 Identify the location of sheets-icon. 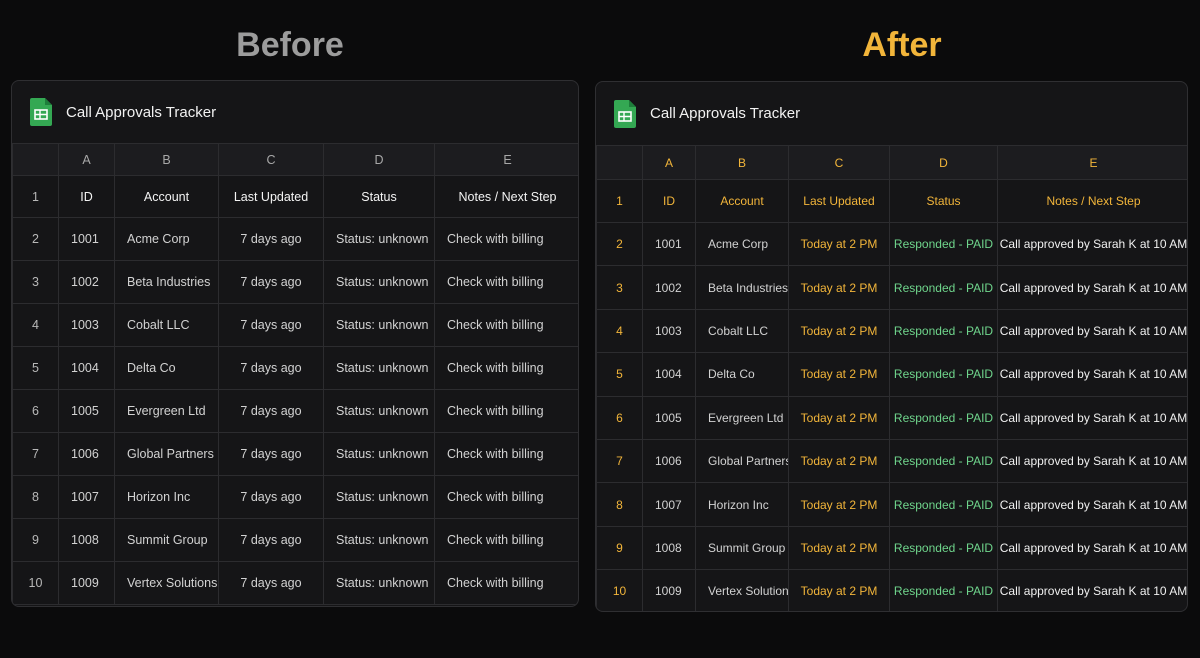
(41, 112).